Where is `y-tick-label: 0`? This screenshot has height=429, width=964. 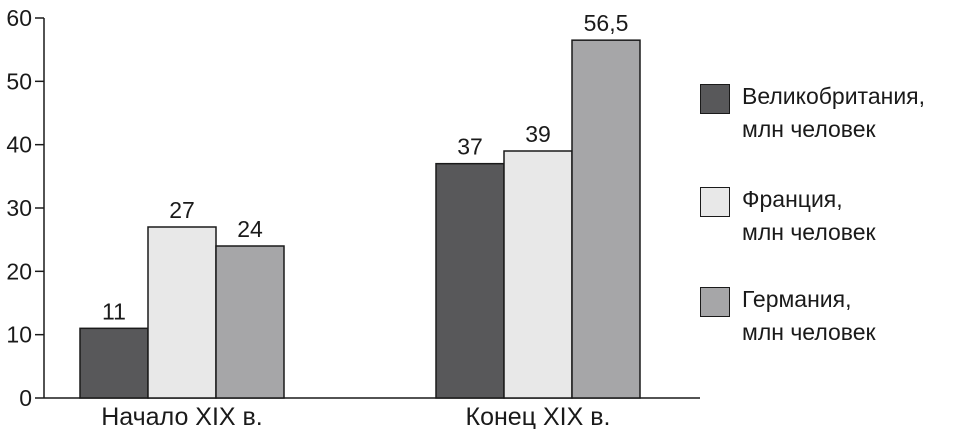 y-tick-label: 0 is located at coordinates (25, 398).